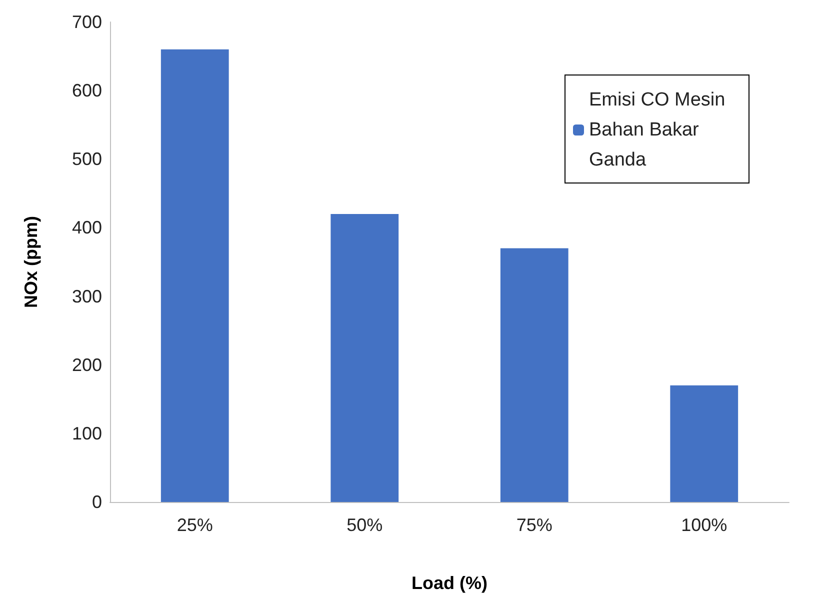 The height and width of the screenshot is (599, 819). What do you see at coordinates (194, 525) in the screenshot?
I see `x-tick-label: 25%` at bounding box center [194, 525].